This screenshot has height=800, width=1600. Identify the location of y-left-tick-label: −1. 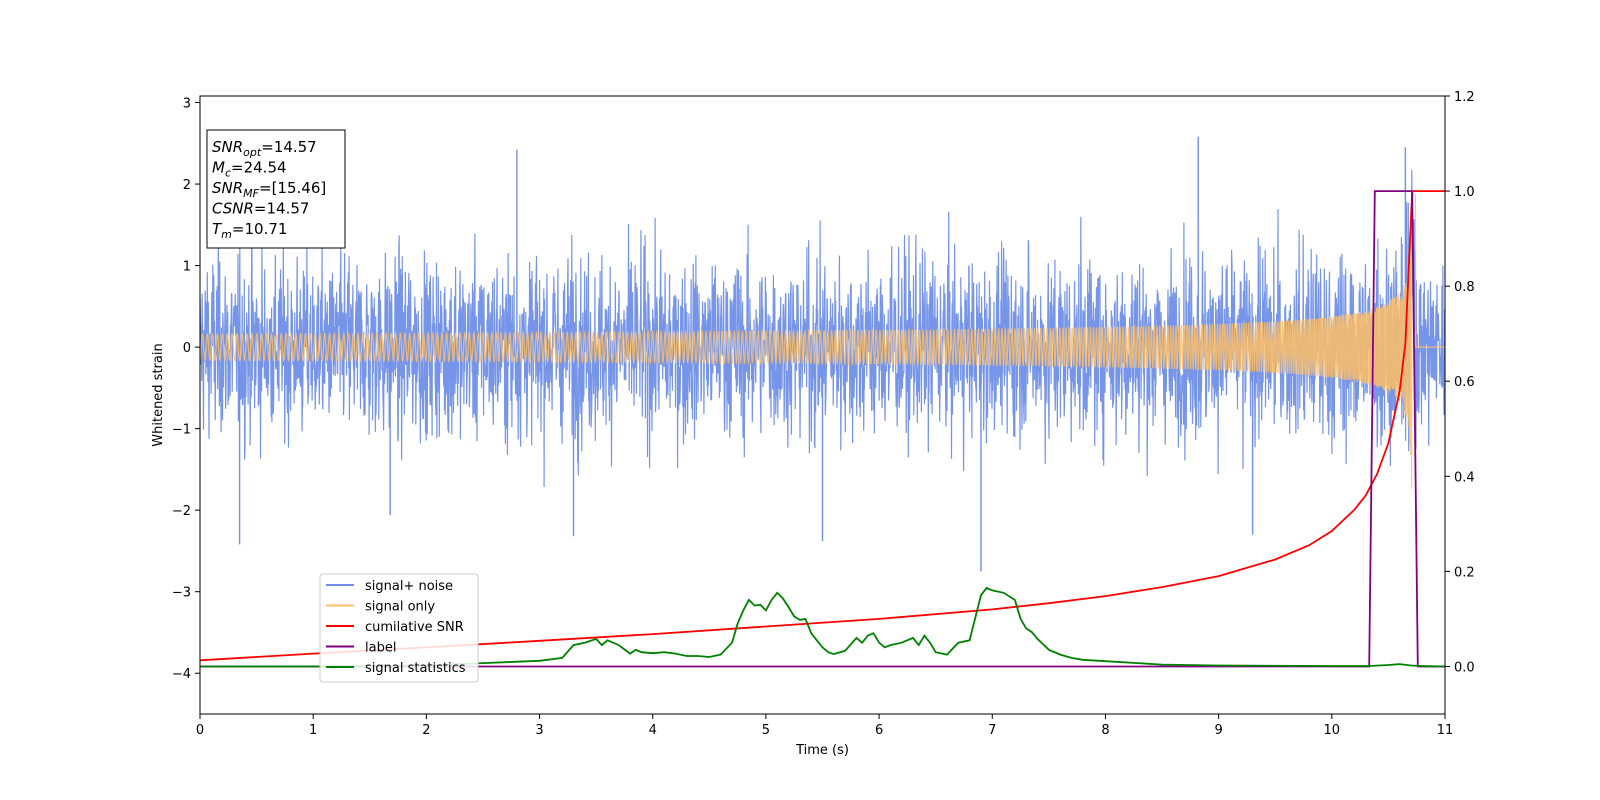
(181, 430).